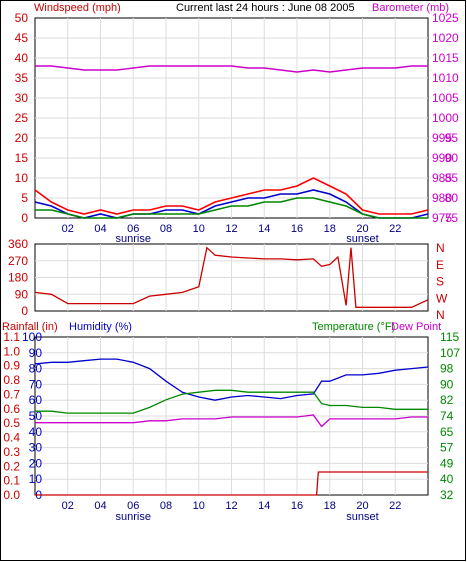 The height and width of the screenshot is (562, 467). I want to click on windspeed-tick-label: 20, so click(22, 138).